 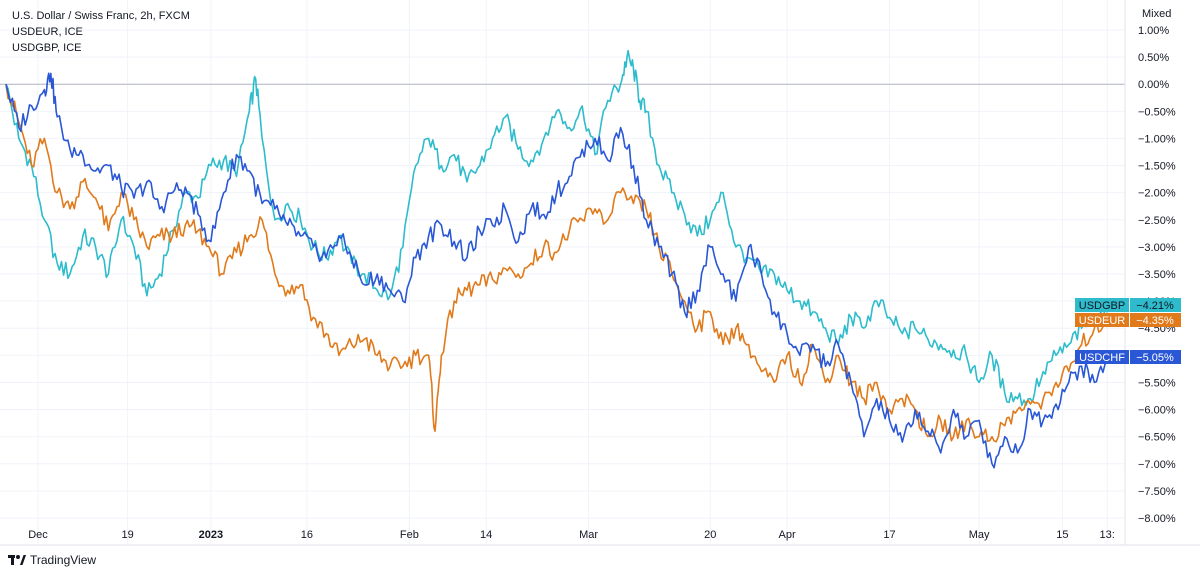 What do you see at coordinates (571, 535) in the screenshot?
I see `x-axis: Dec 19 2023 16 Feb 14 Mar 20 Apr 17 May 15 13:` at bounding box center [571, 535].